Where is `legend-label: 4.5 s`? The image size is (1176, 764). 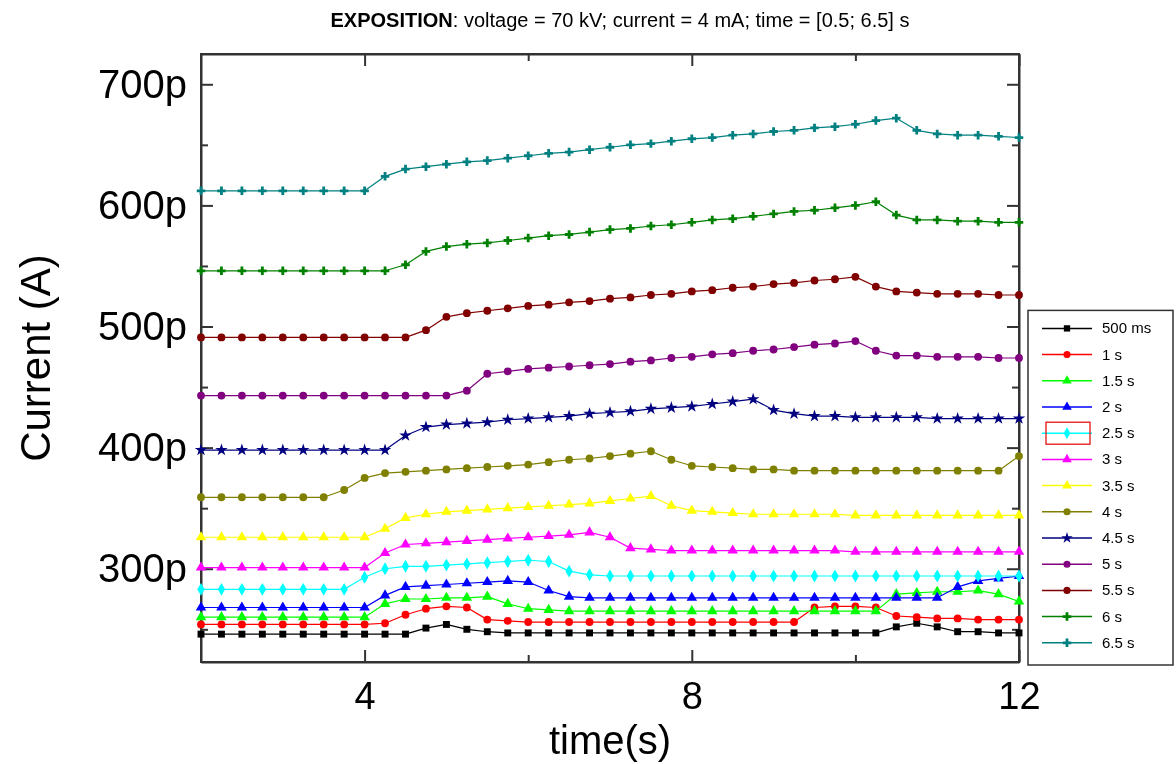 legend-label: 4.5 s is located at coordinates (1118, 537).